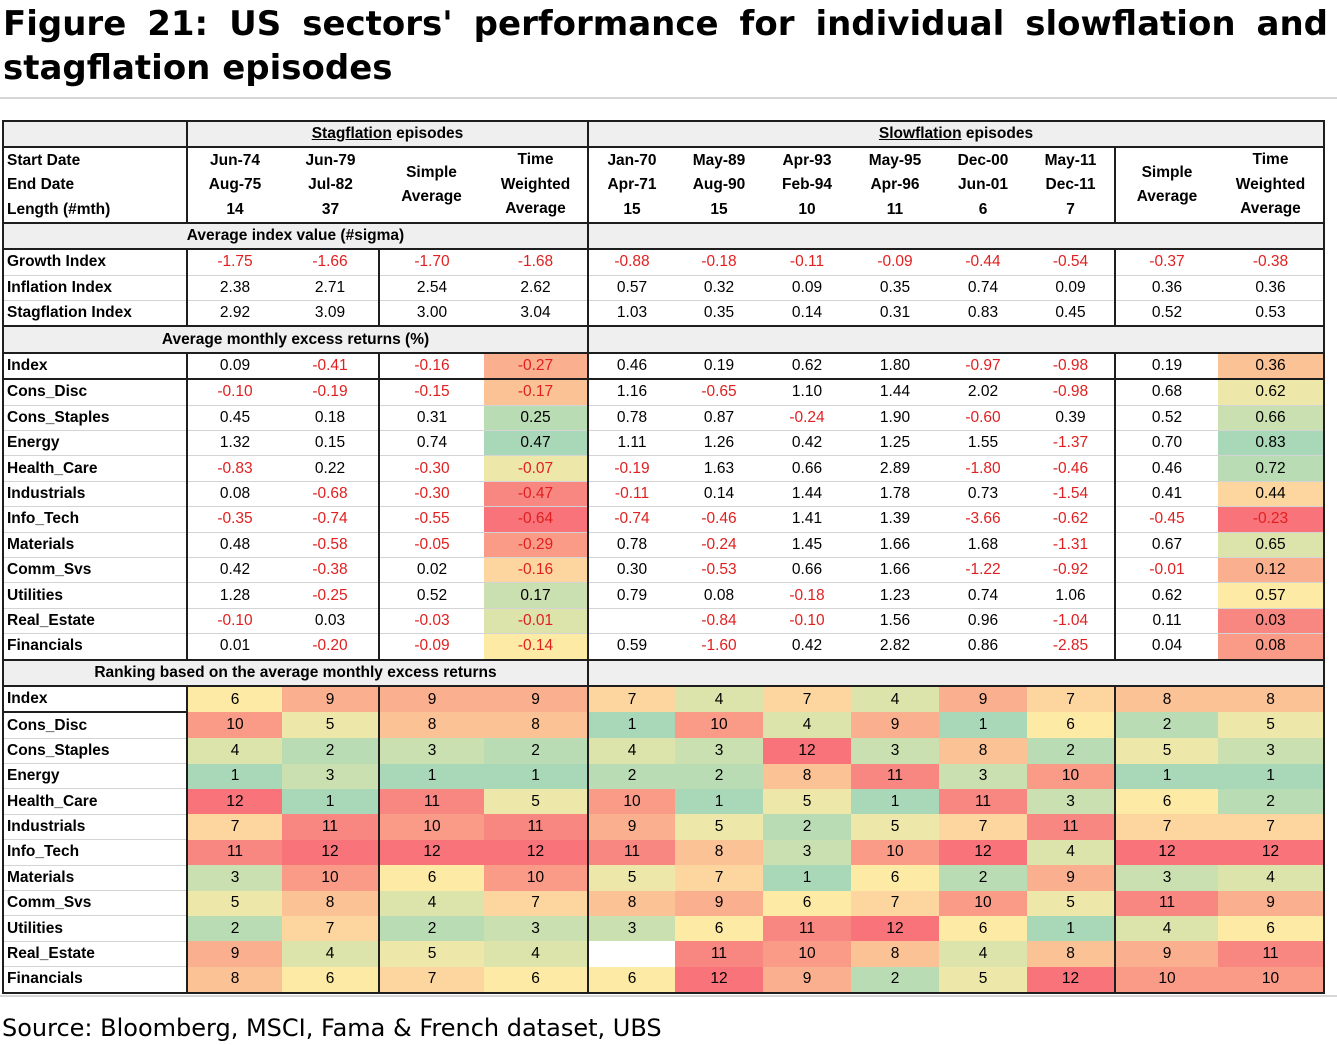 This screenshot has height=1045, width=1337. I want to click on slow-simple-average-header: Simple Average, so click(1166, 185).